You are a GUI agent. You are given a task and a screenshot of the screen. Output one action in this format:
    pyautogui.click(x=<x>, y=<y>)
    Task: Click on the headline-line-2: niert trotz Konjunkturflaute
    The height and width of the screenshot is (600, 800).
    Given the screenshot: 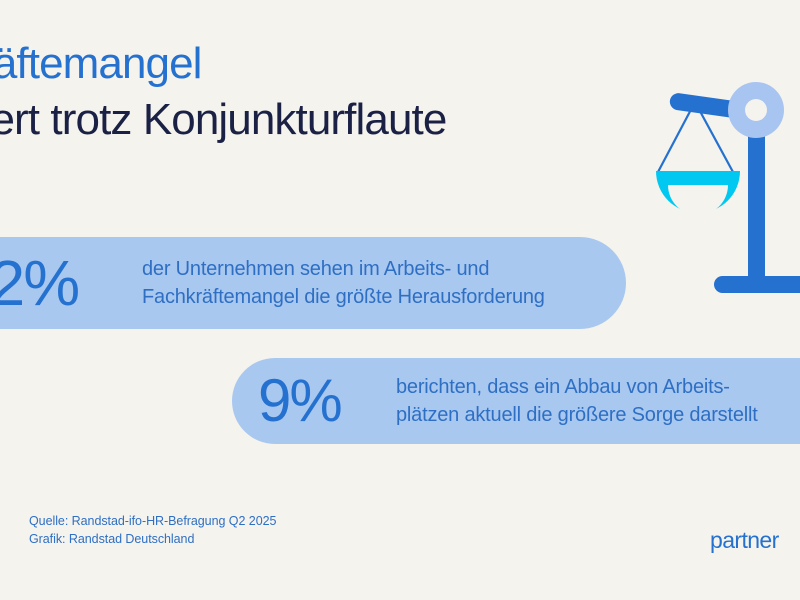 What is the action you would take?
    pyautogui.click(x=223, y=119)
    